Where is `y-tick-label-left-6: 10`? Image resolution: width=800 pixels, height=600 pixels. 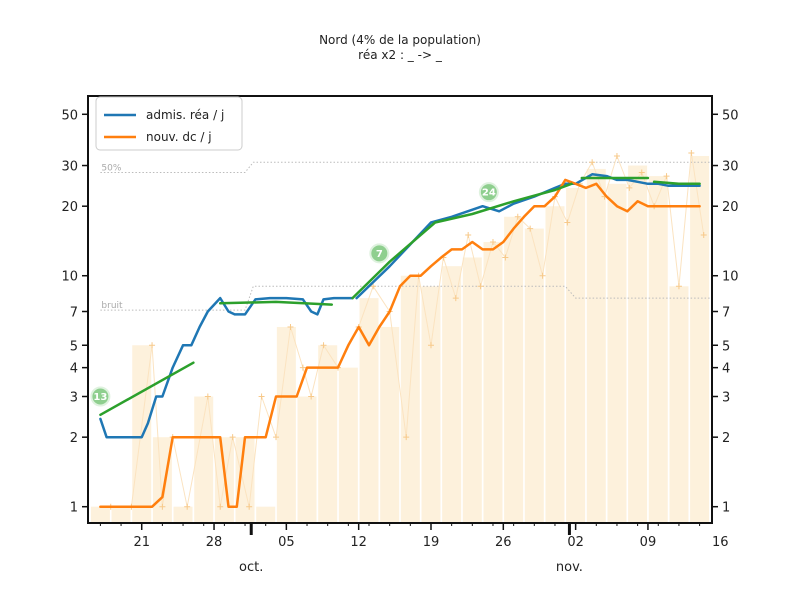 y-tick-label-left-6: 10 is located at coordinates (69, 277).